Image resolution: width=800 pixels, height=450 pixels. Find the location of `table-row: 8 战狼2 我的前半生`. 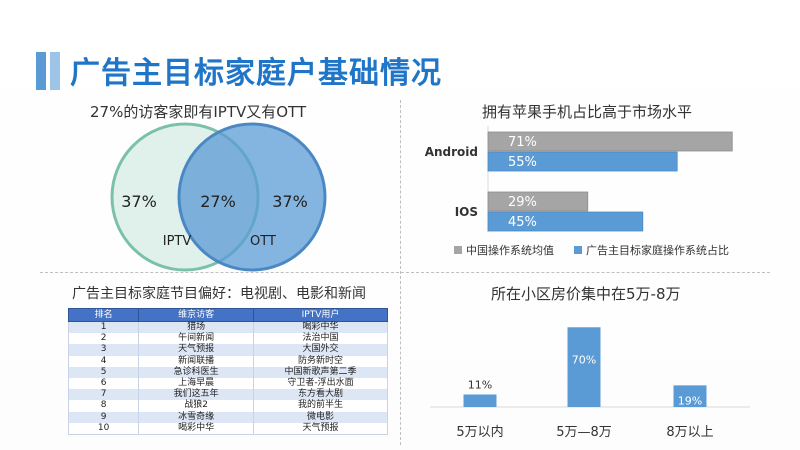

table-row: 8 战狼2 我的前半生 is located at coordinates (227, 406).